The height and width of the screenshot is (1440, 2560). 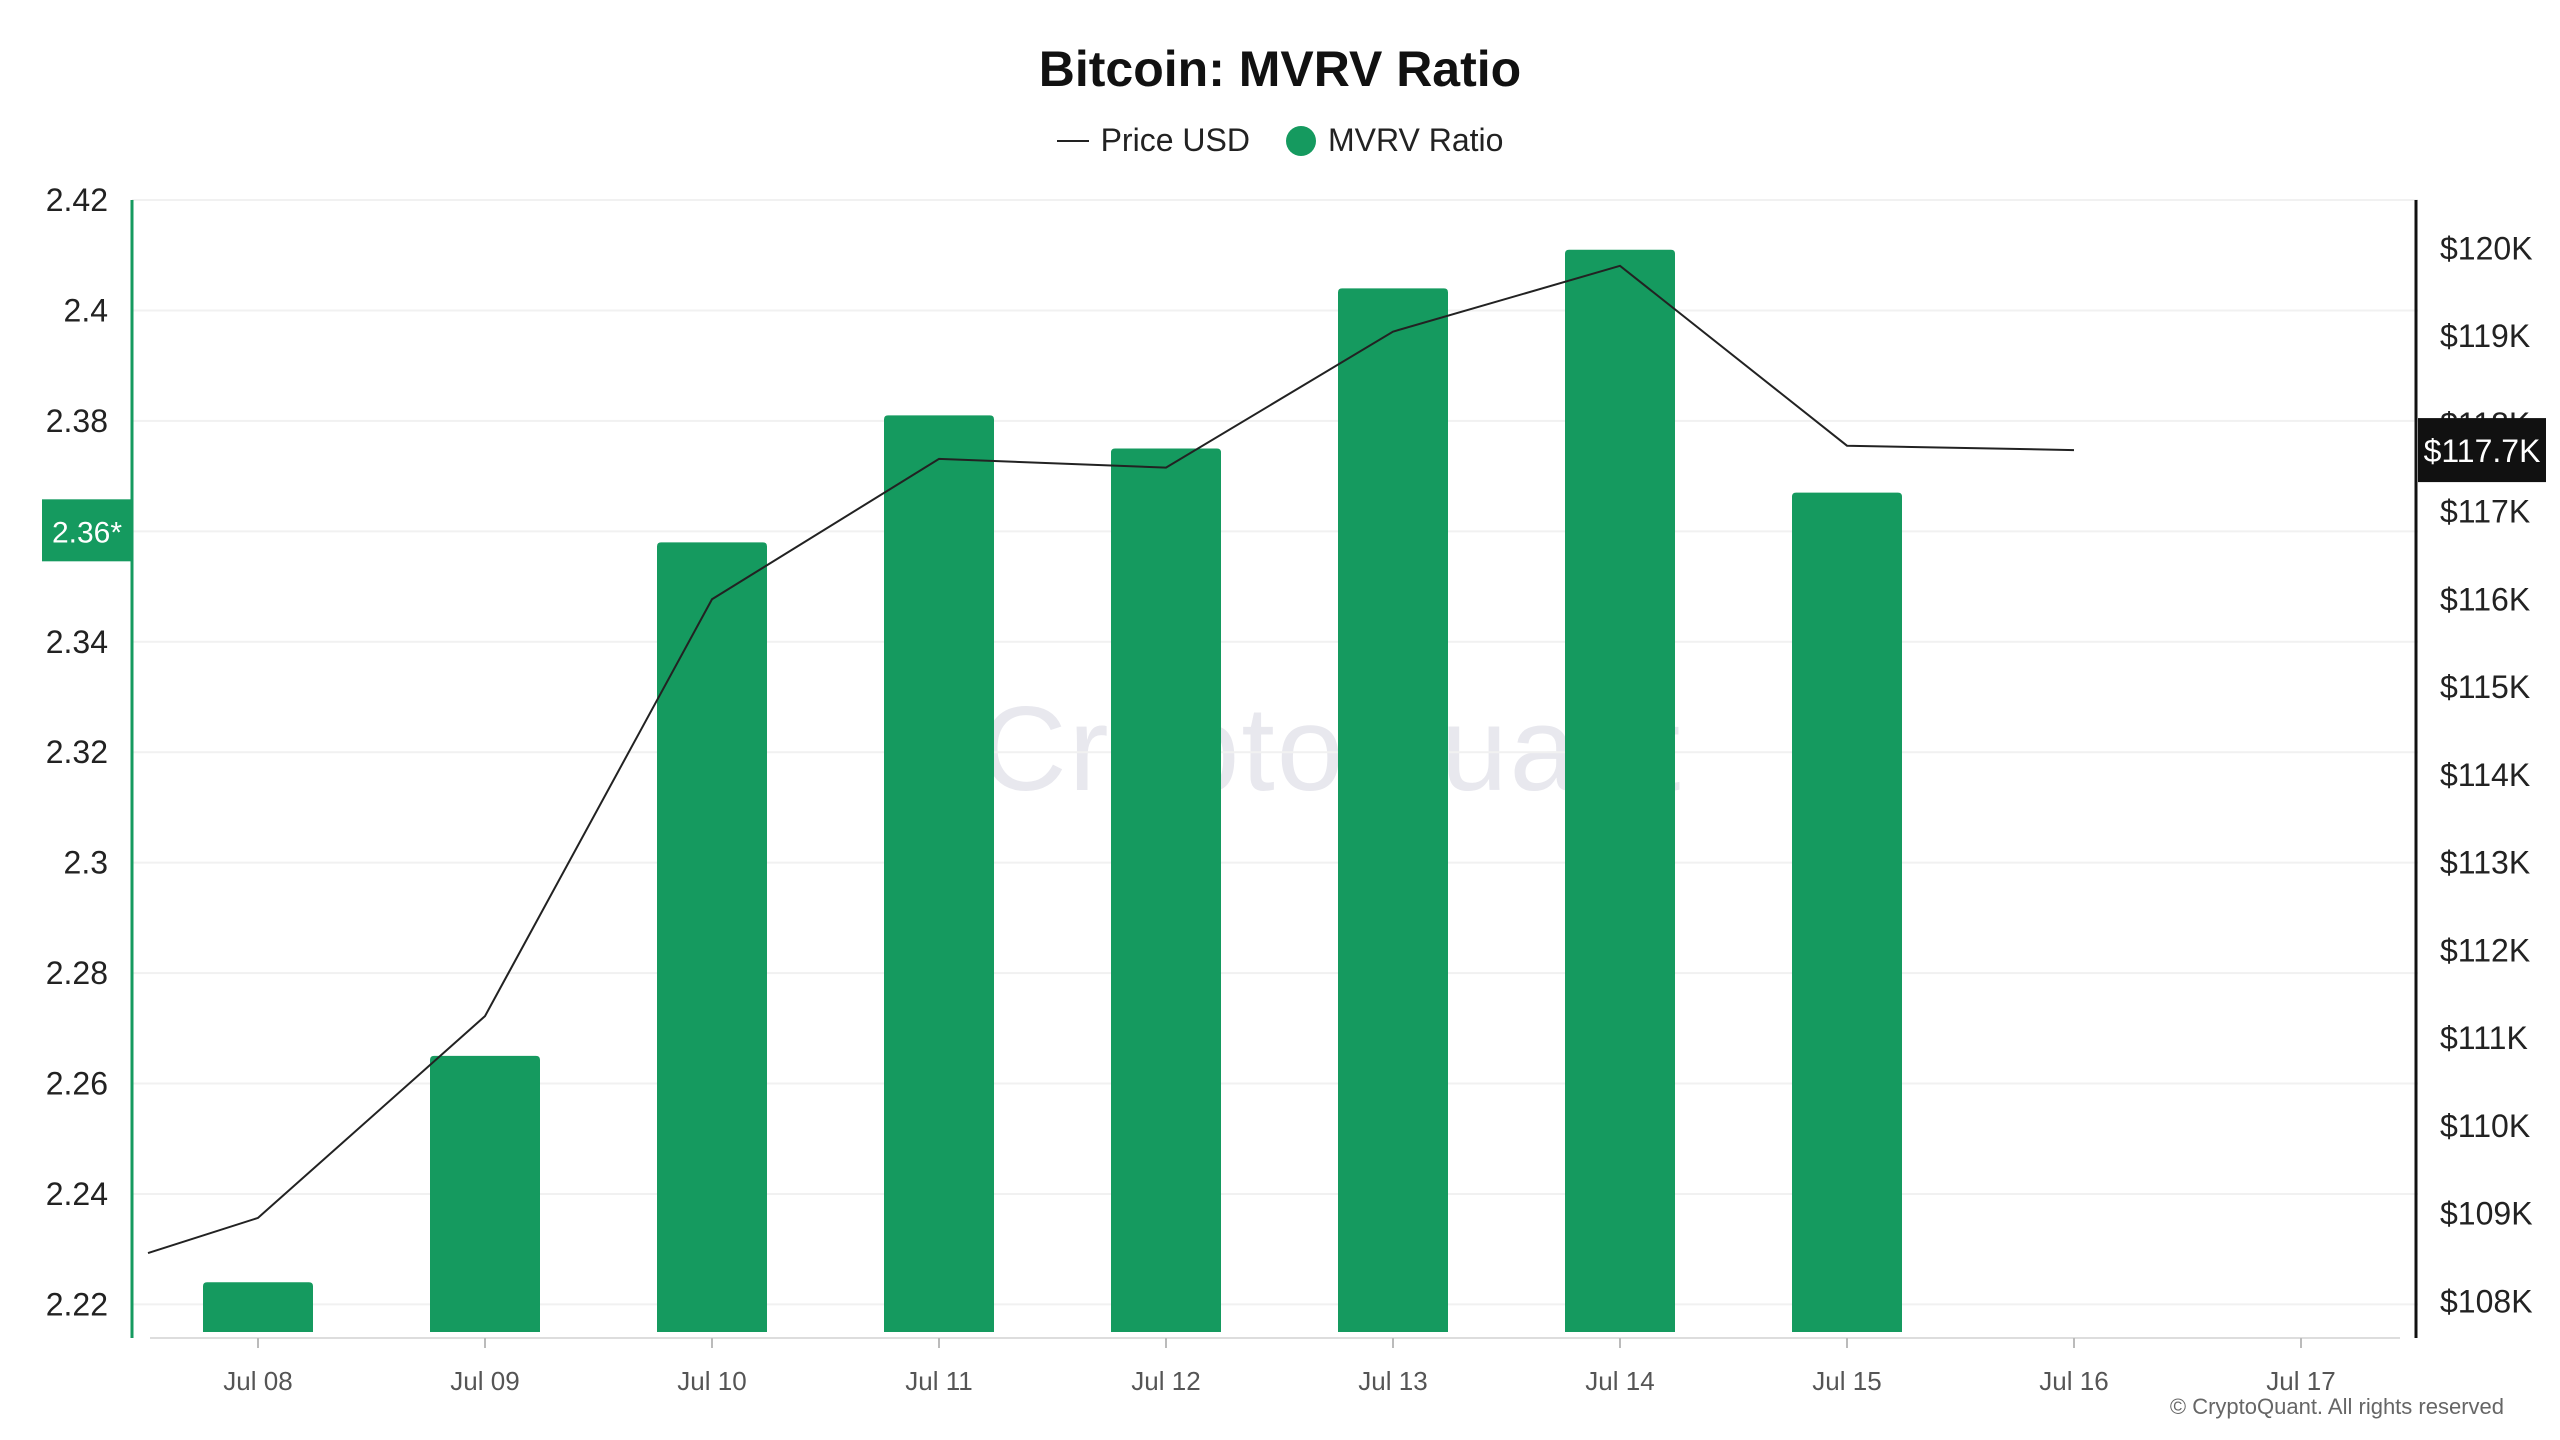 I want to click on chart-title: Bitcoin: MVRV Ratio, so click(x=1280, y=69).